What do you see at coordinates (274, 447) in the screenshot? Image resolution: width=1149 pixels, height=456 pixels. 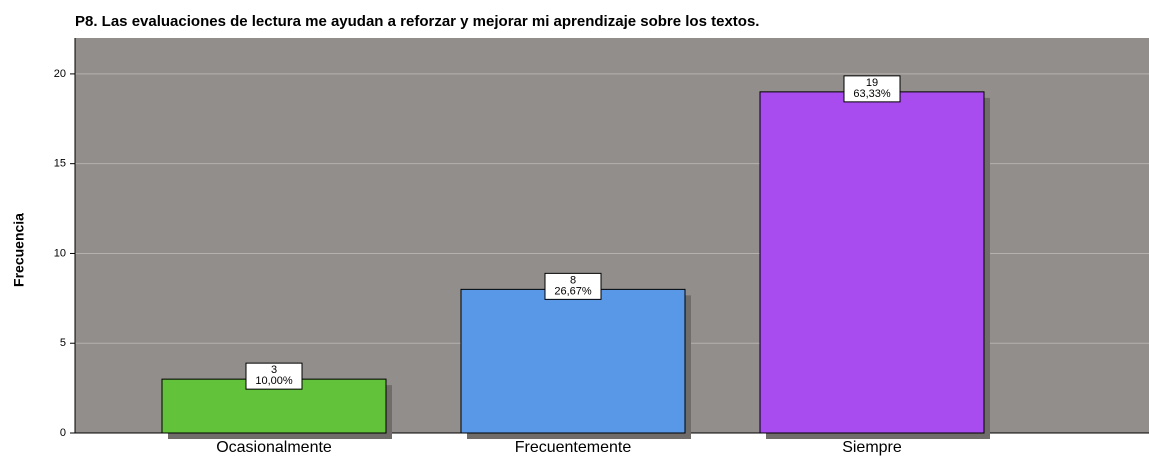 I see `x-tick-label: Ocasionalmente` at bounding box center [274, 447].